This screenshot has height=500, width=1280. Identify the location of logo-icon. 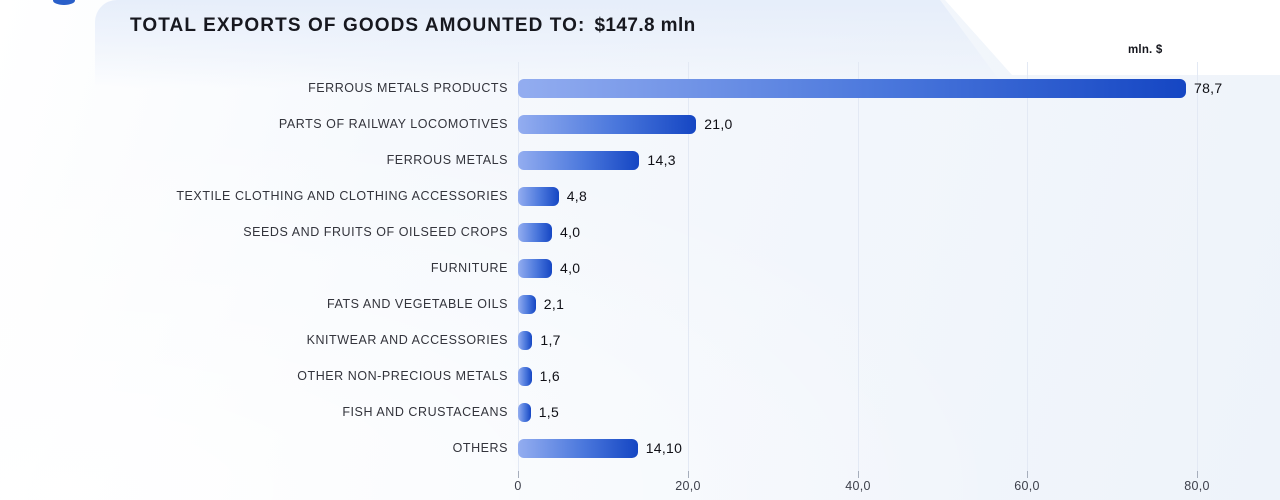
(64, 2).